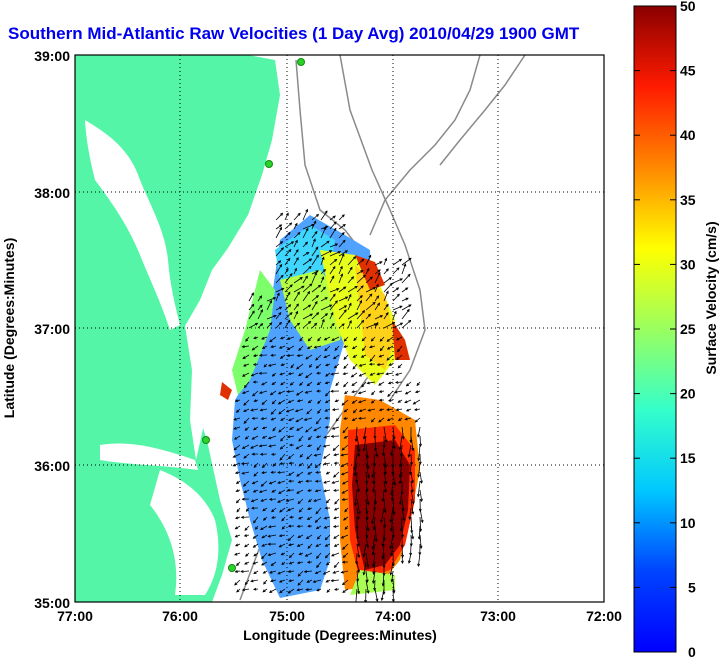  Describe the element at coordinates (688, 71) in the screenshot. I see `colorbar-tick-label: 45` at that location.